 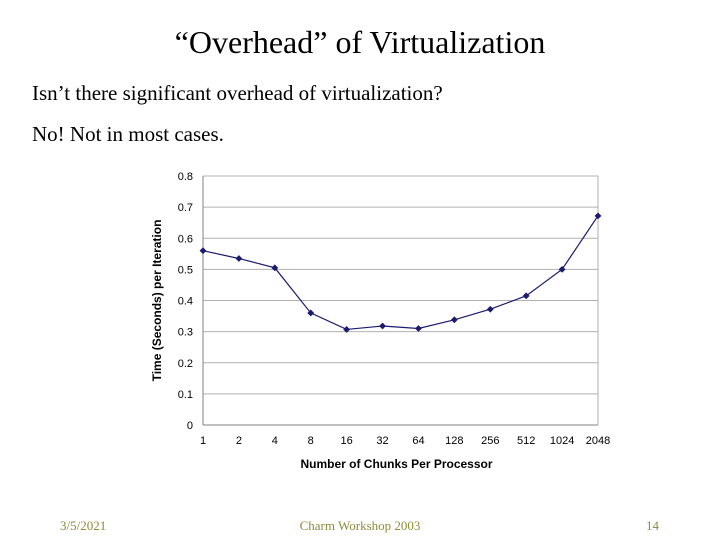 What do you see at coordinates (454, 441) in the screenshot?
I see `x-tick-label: 128` at bounding box center [454, 441].